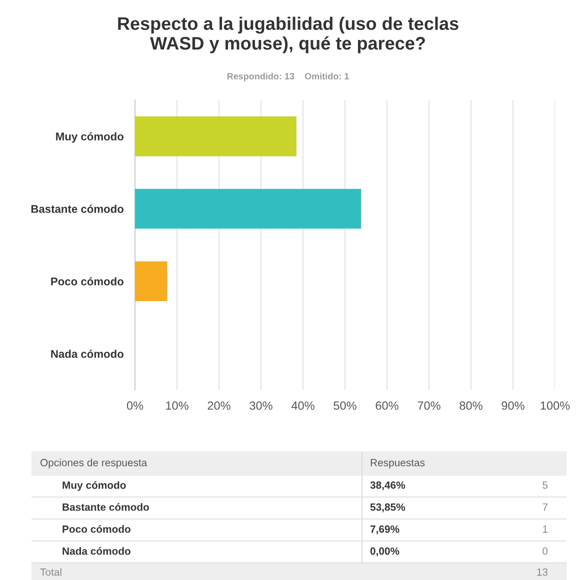 Image resolution: width=576 pixels, height=580 pixels. What do you see at coordinates (302, 405) in the screenshot?
I see `x-tick-label: 40%` at bounding box center [302, 405].